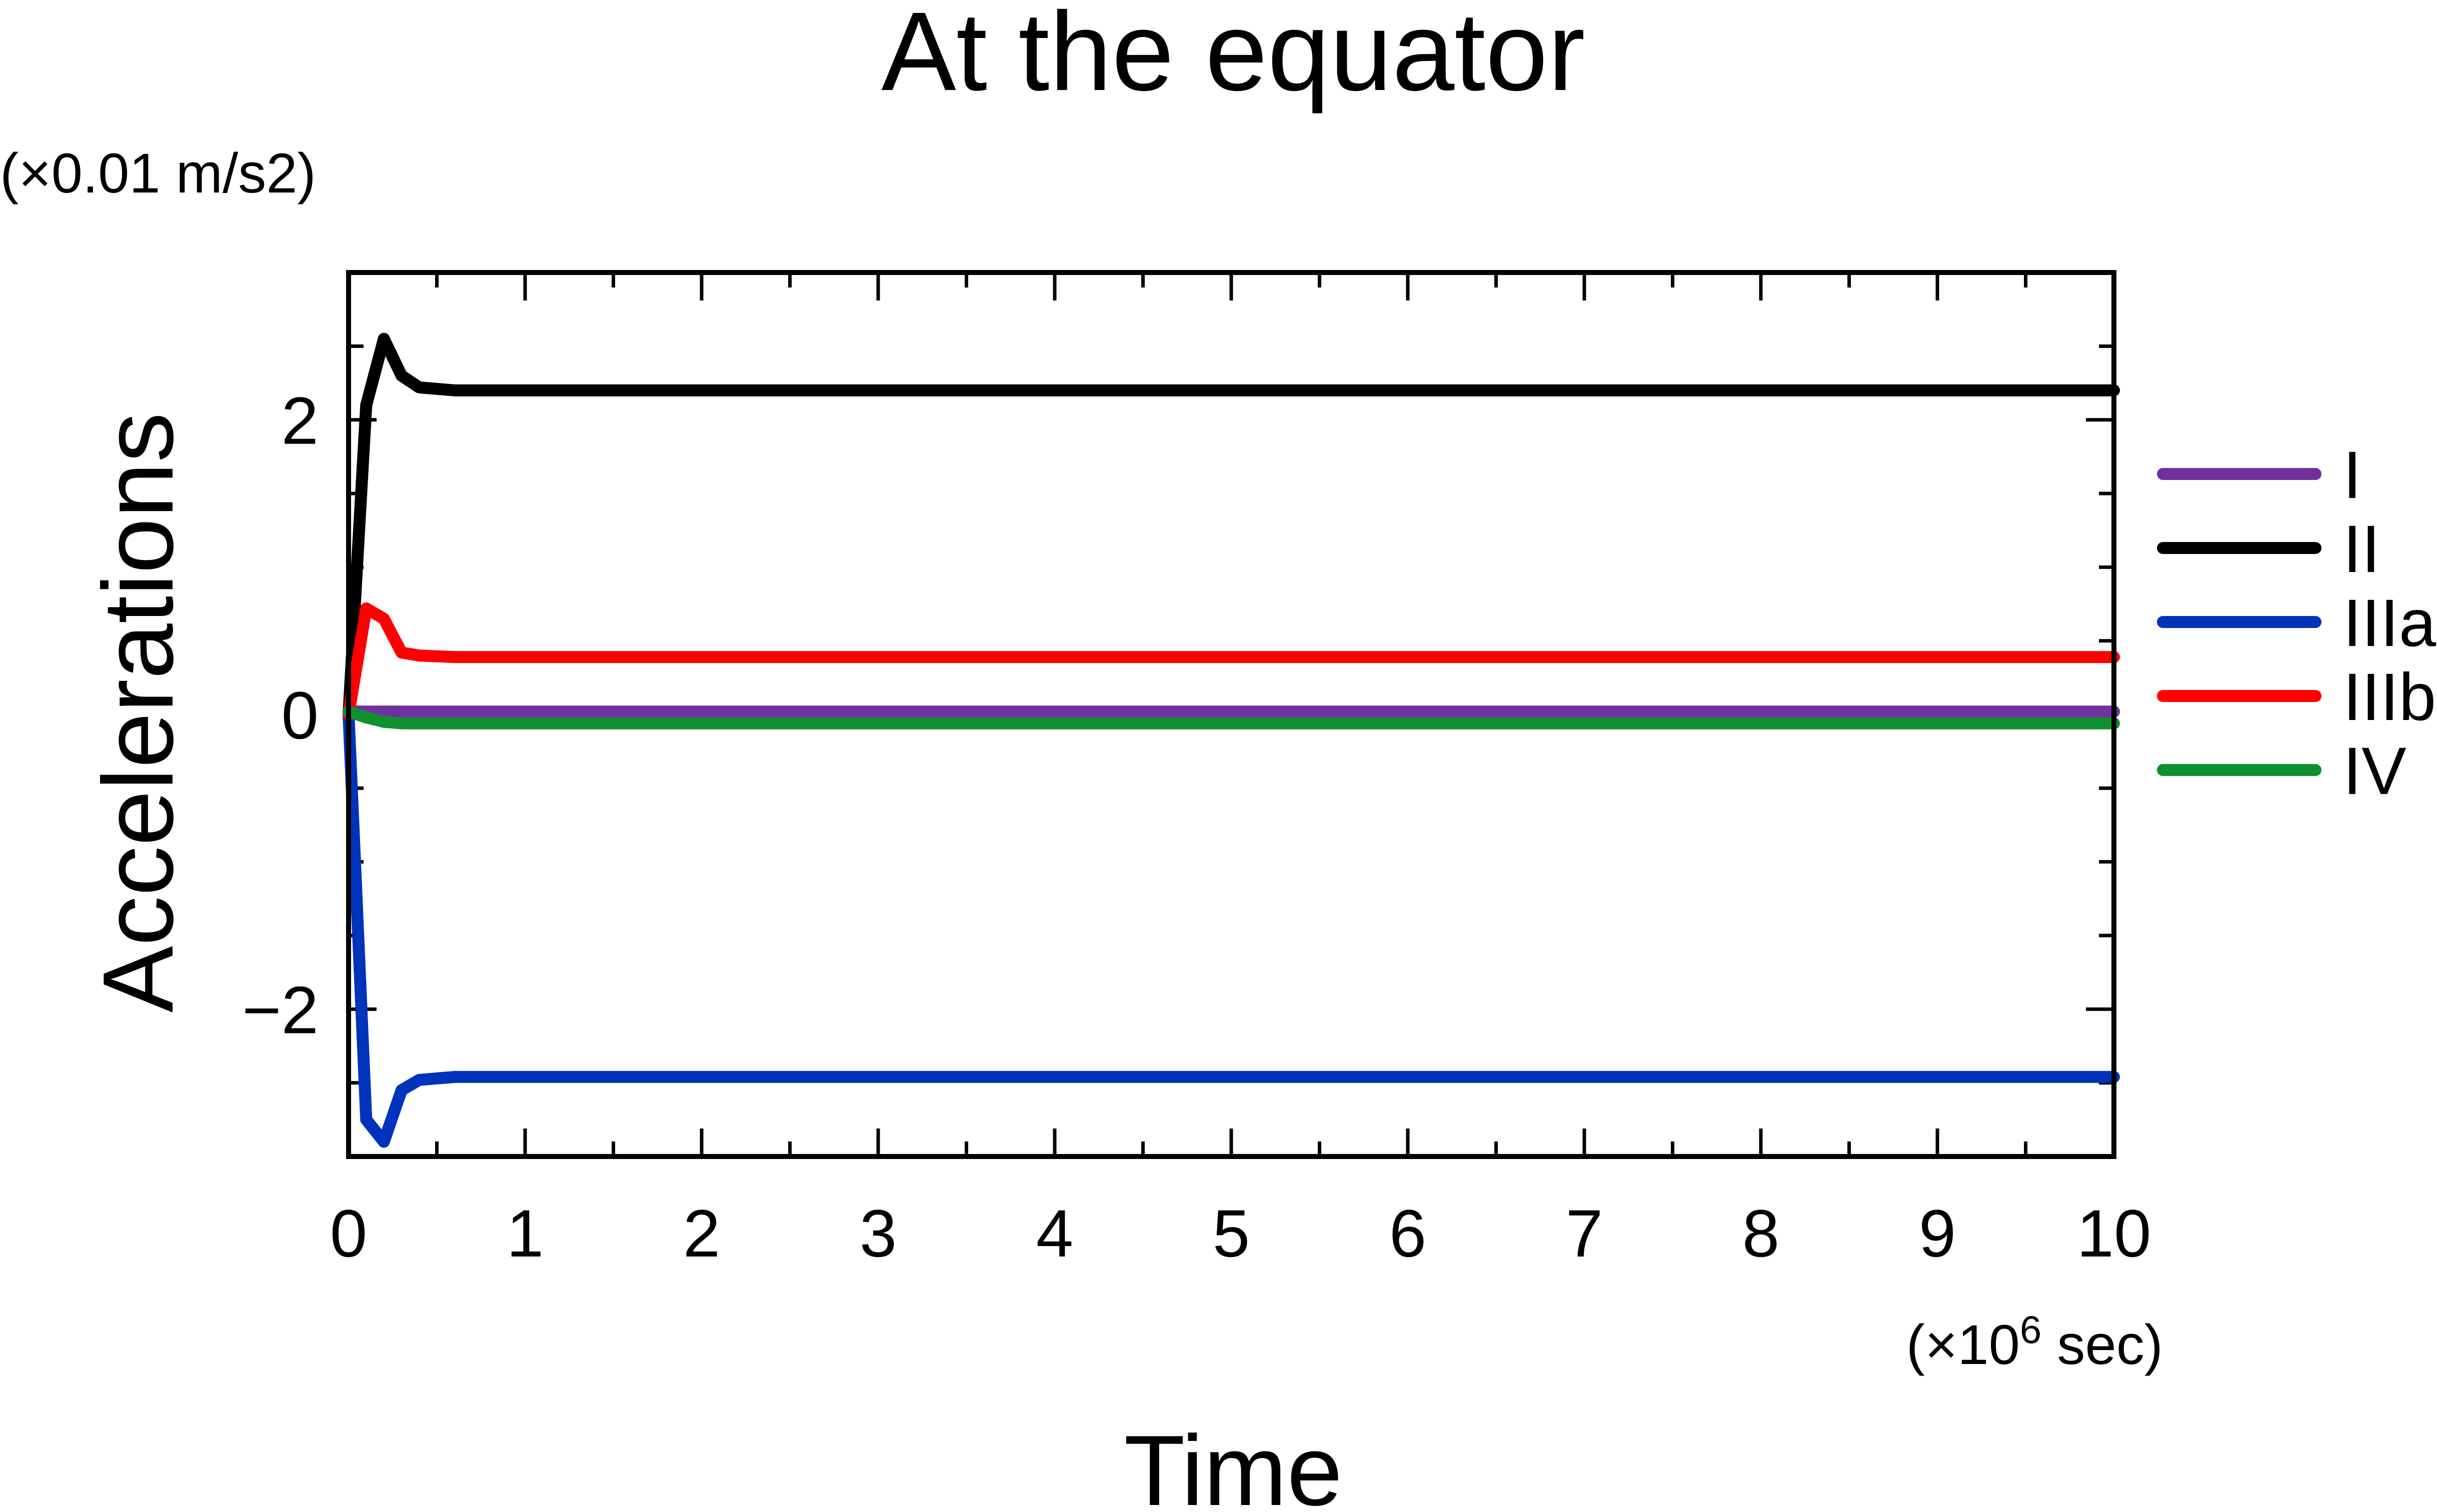 This screenshot has height=1512, width=2437. I want to click on x-tick-label: 1, so click(525, 1233).